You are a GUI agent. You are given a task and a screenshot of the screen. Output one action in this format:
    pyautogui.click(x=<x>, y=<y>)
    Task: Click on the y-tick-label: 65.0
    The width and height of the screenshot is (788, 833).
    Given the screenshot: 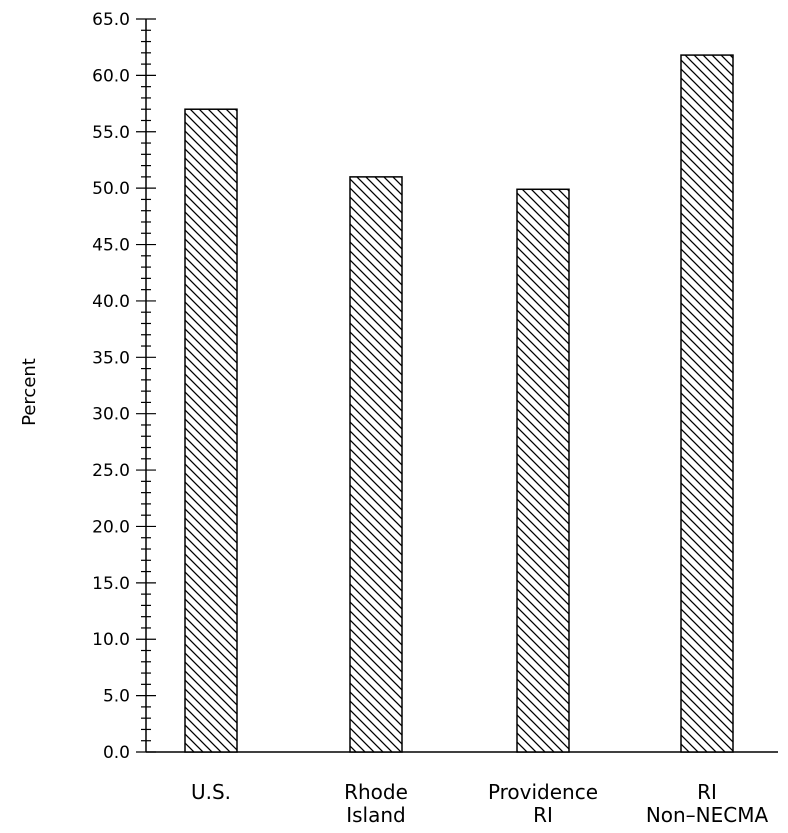 What is the action you would take?
    pyautogui.click(x=111, y=20)
    